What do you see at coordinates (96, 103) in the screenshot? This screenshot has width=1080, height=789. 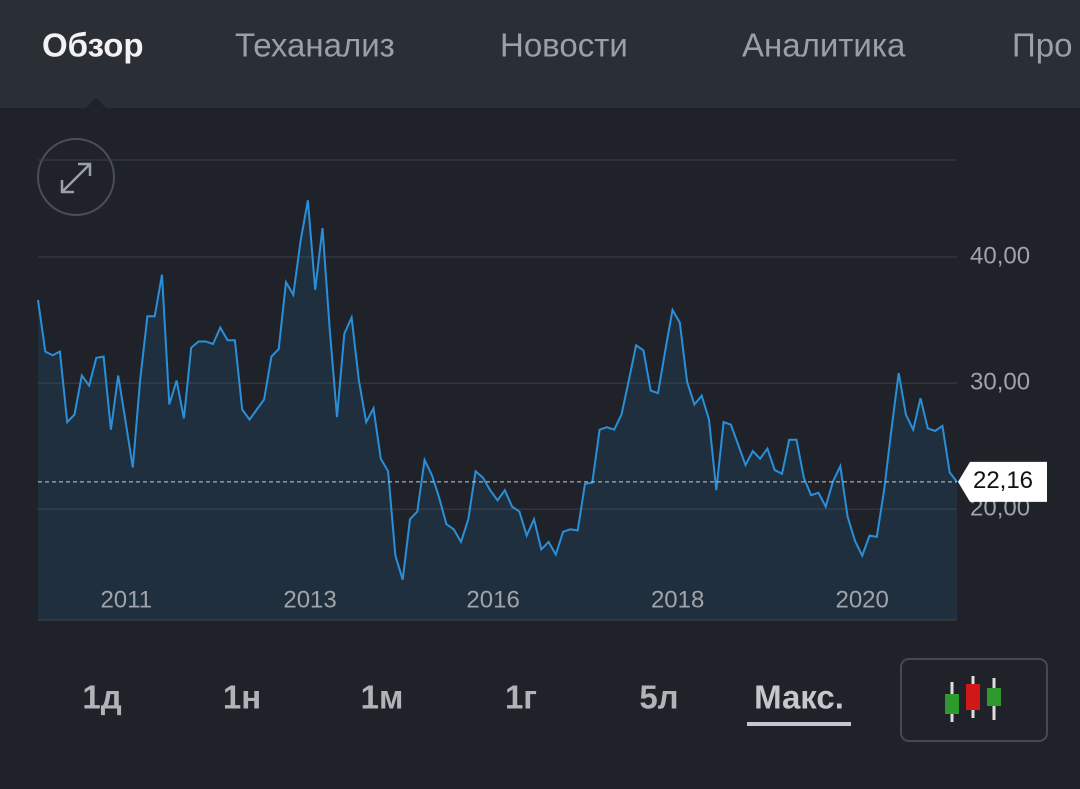 I see `tab-pointer` at bounding box center [96, 103].